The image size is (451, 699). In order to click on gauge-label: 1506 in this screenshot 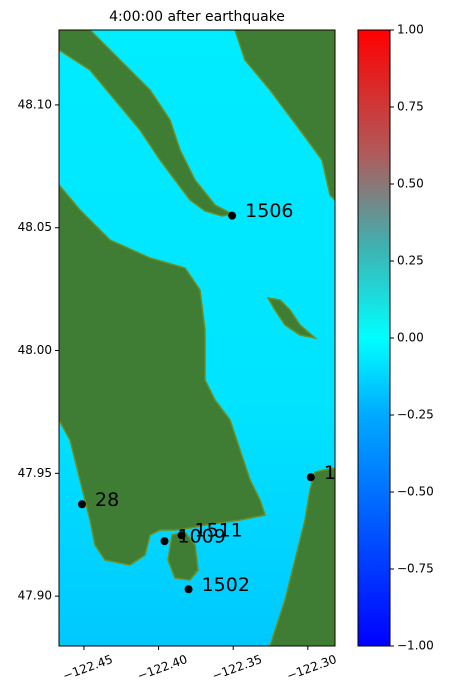, I will do `click(269, 211)`.